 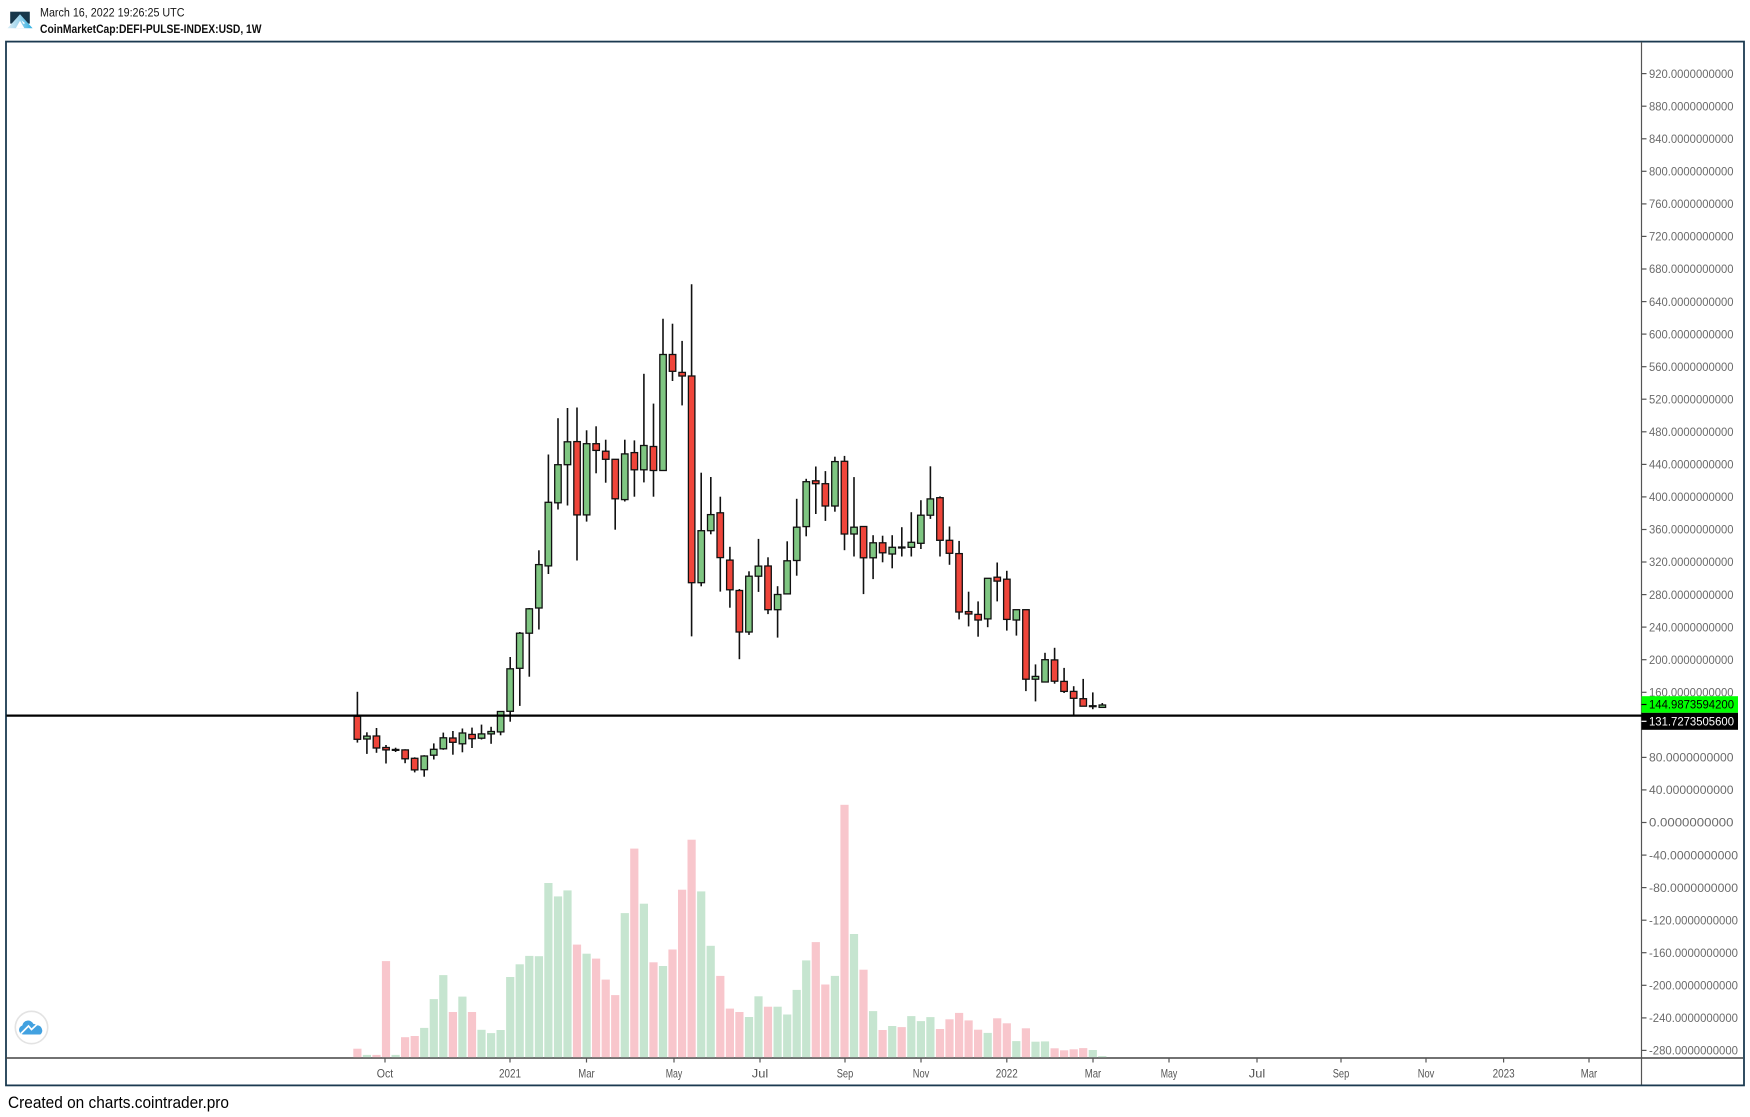 I want to click on svg-text: 800.0000000000, so click(x=1691, y=172).